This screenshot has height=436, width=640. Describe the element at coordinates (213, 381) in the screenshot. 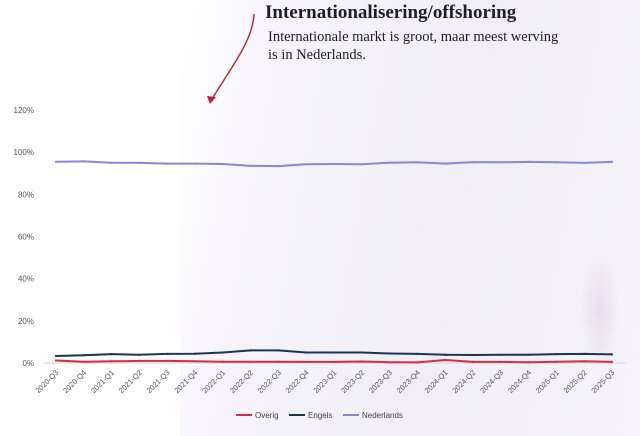

I see `x-tick-label: 2022-Q1` at that location.